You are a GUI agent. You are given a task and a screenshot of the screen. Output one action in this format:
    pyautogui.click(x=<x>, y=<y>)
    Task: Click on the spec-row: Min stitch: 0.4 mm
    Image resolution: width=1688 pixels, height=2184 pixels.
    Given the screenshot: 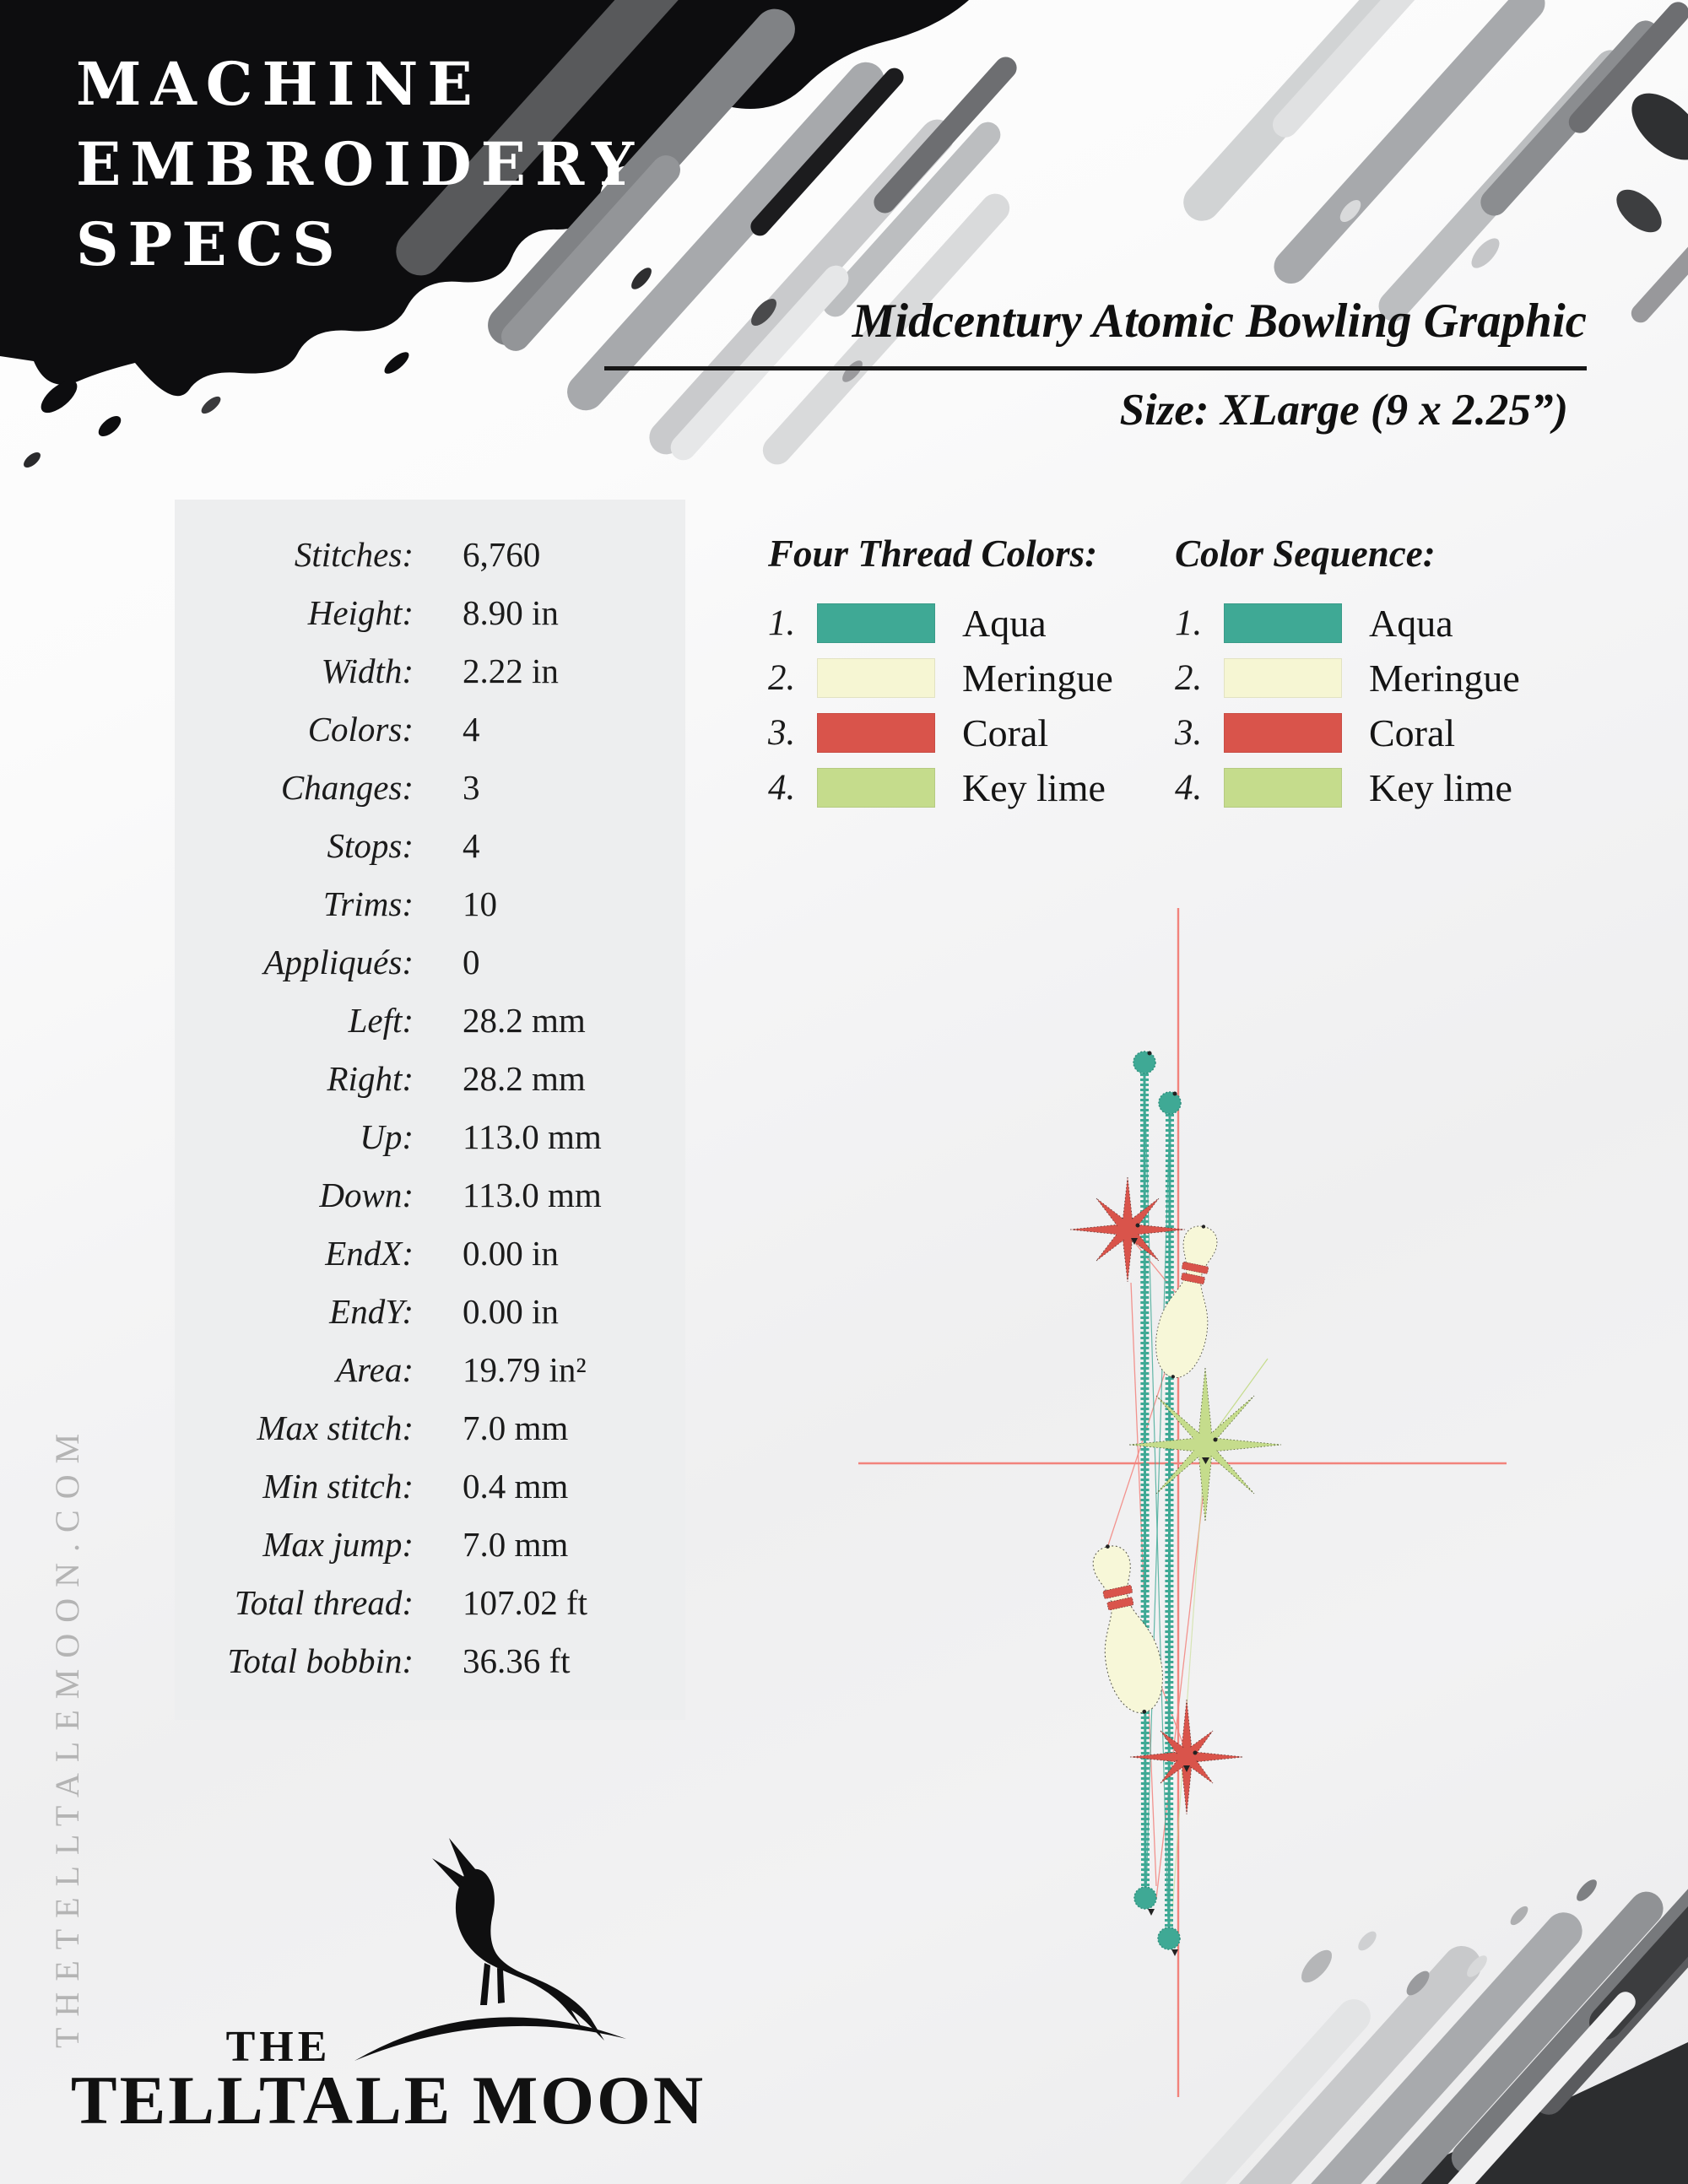 What is the action you would take?
    pyautogui.click(x=430, y=1486)
    